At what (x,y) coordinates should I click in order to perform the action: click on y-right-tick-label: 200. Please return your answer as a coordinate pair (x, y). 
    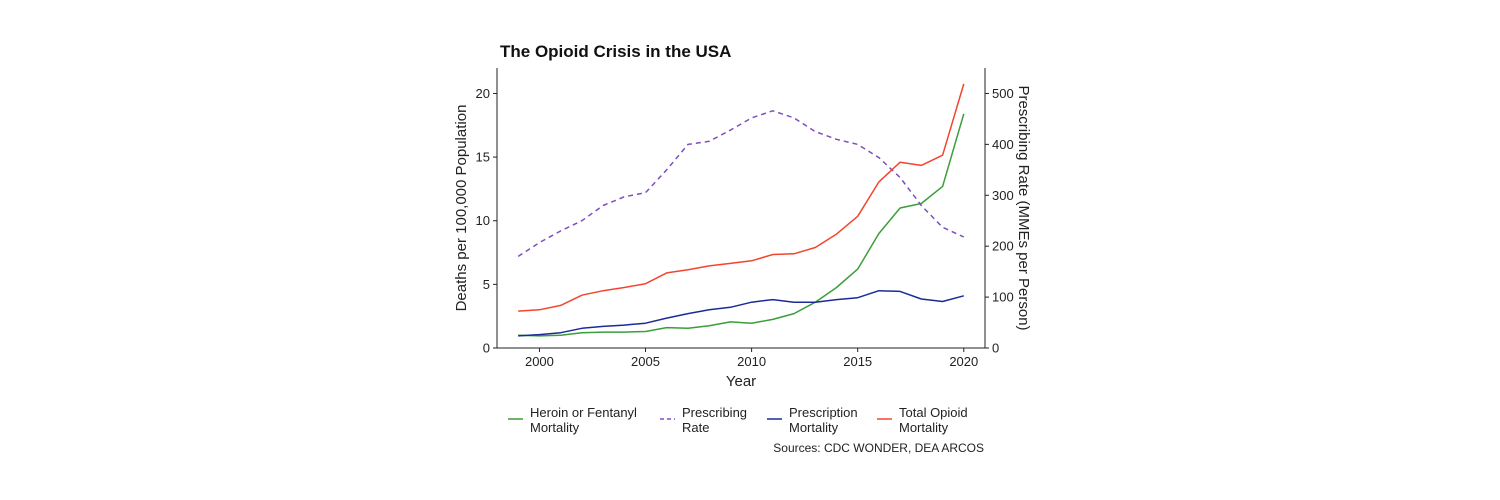
    Looking at the image, I should click on (1003, 246).